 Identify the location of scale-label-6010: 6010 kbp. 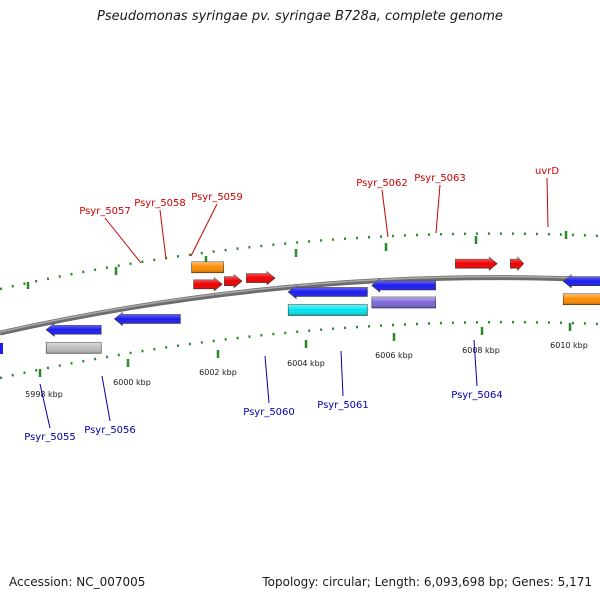
(569, 345).